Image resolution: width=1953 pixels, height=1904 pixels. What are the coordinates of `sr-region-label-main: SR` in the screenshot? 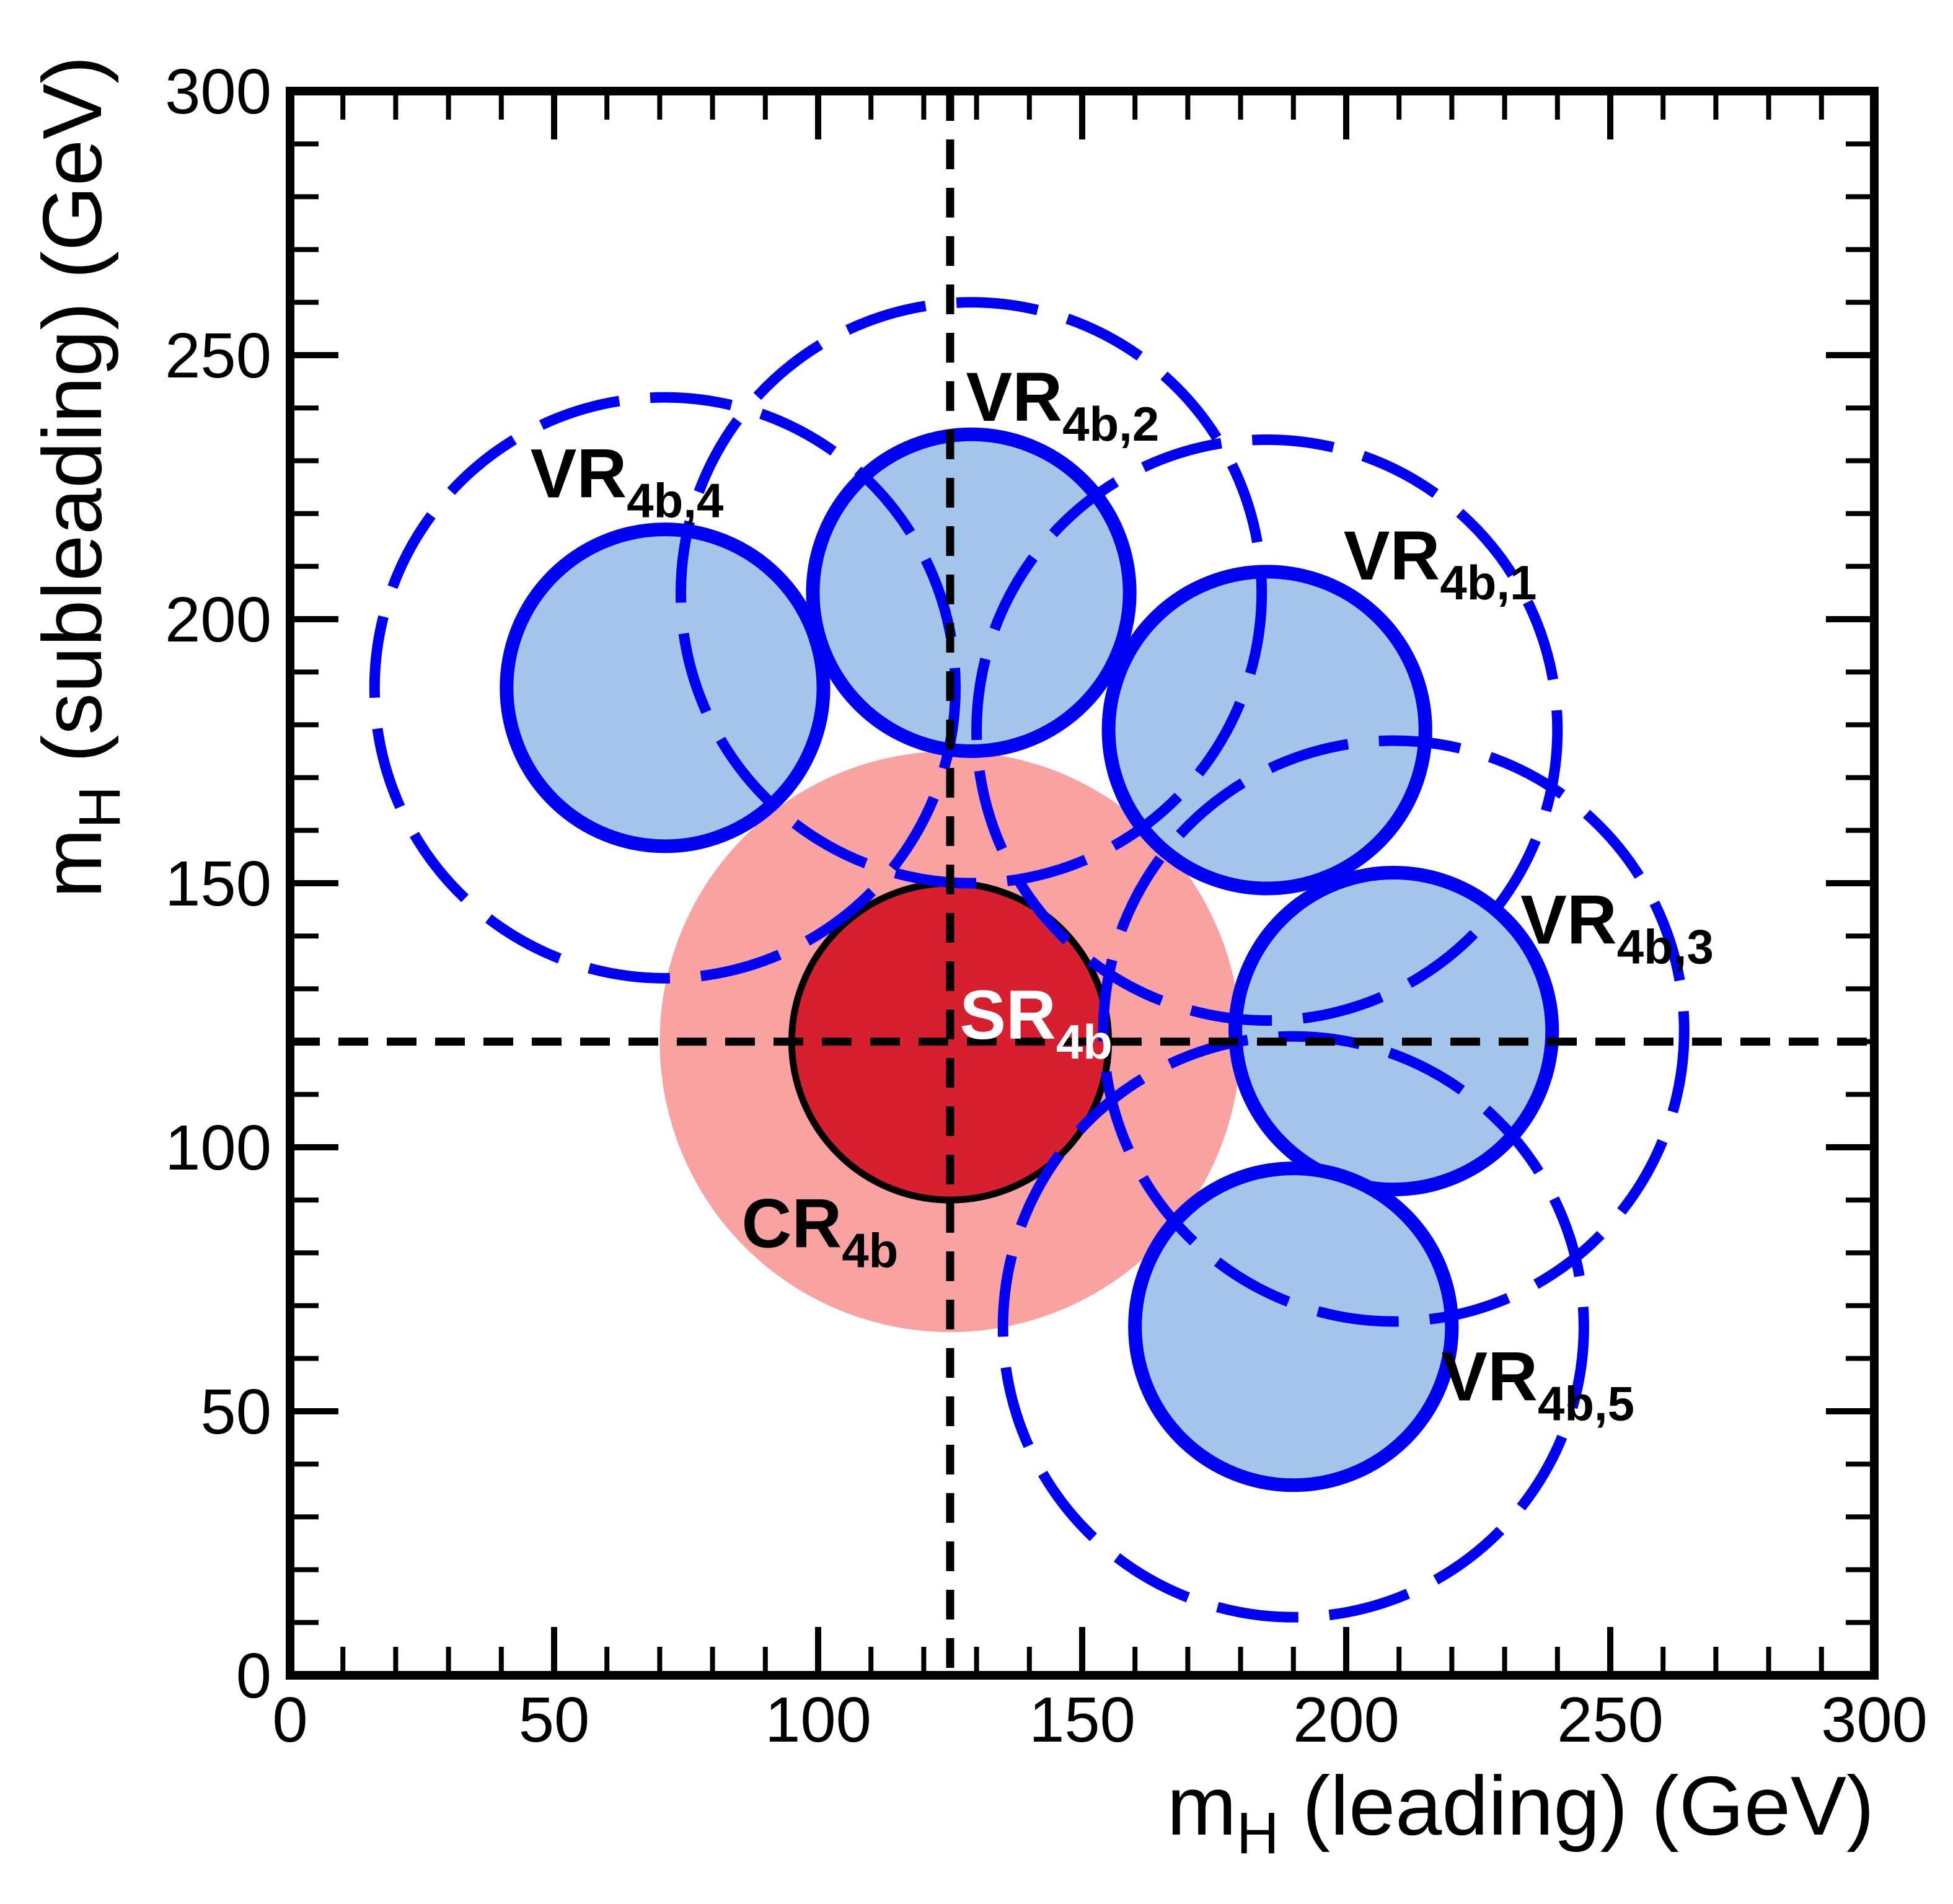 It's located at (1007, 1015).